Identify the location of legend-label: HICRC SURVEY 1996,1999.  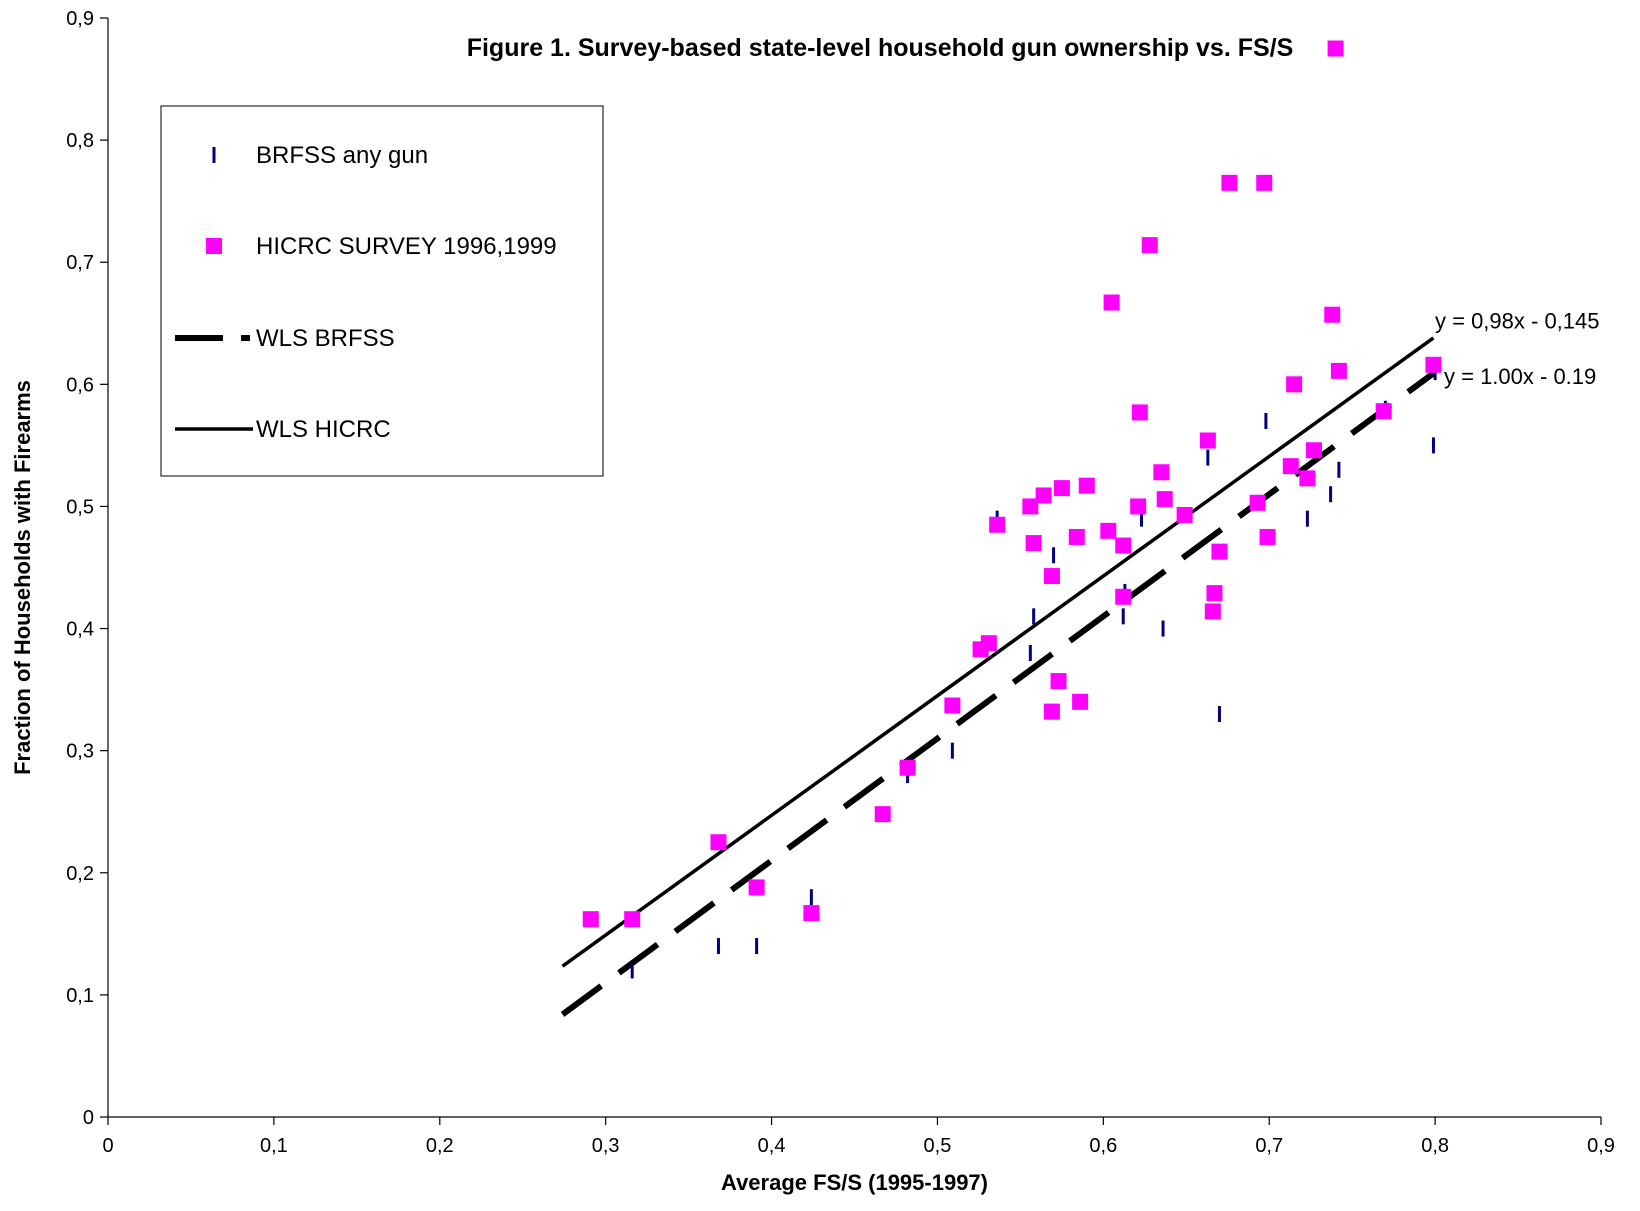
(406, 246).